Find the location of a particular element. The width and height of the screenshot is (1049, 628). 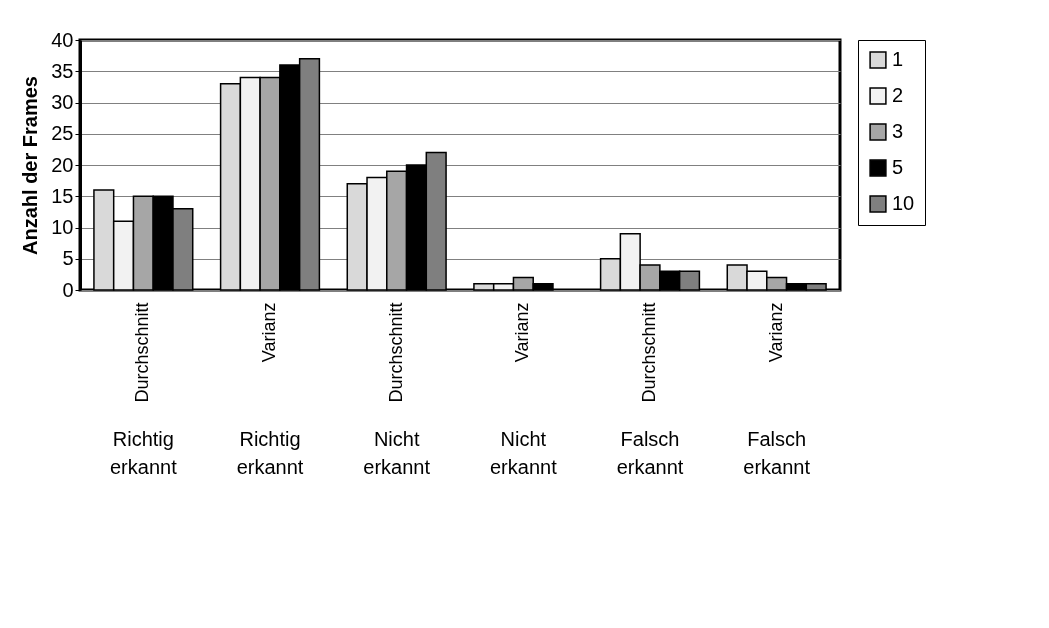

legend-label: 2 is located at coordinates (898, 95).